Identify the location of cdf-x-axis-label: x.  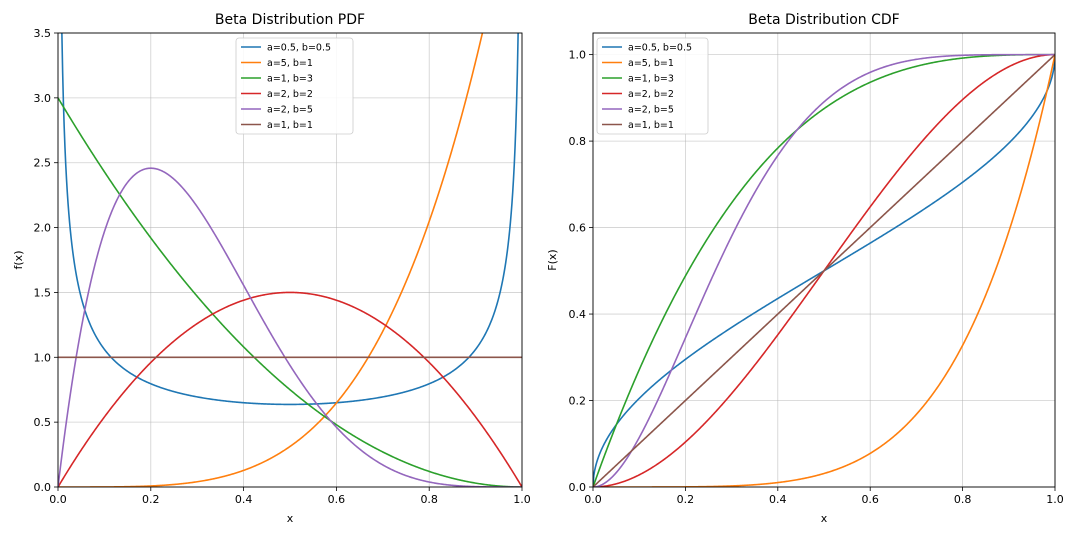
(824, 518).